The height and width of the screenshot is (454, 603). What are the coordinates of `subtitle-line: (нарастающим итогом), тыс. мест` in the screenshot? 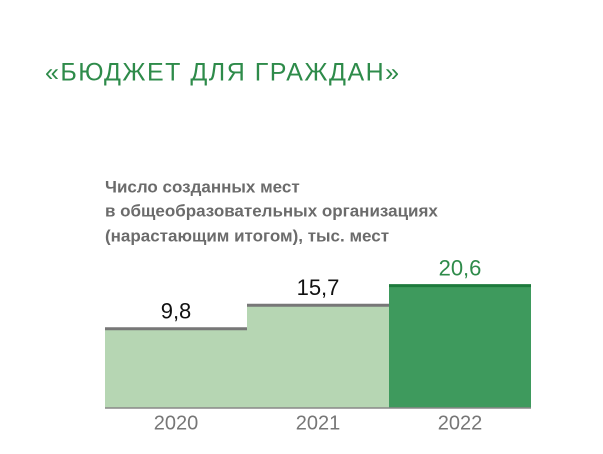 It's located at (247, 235).